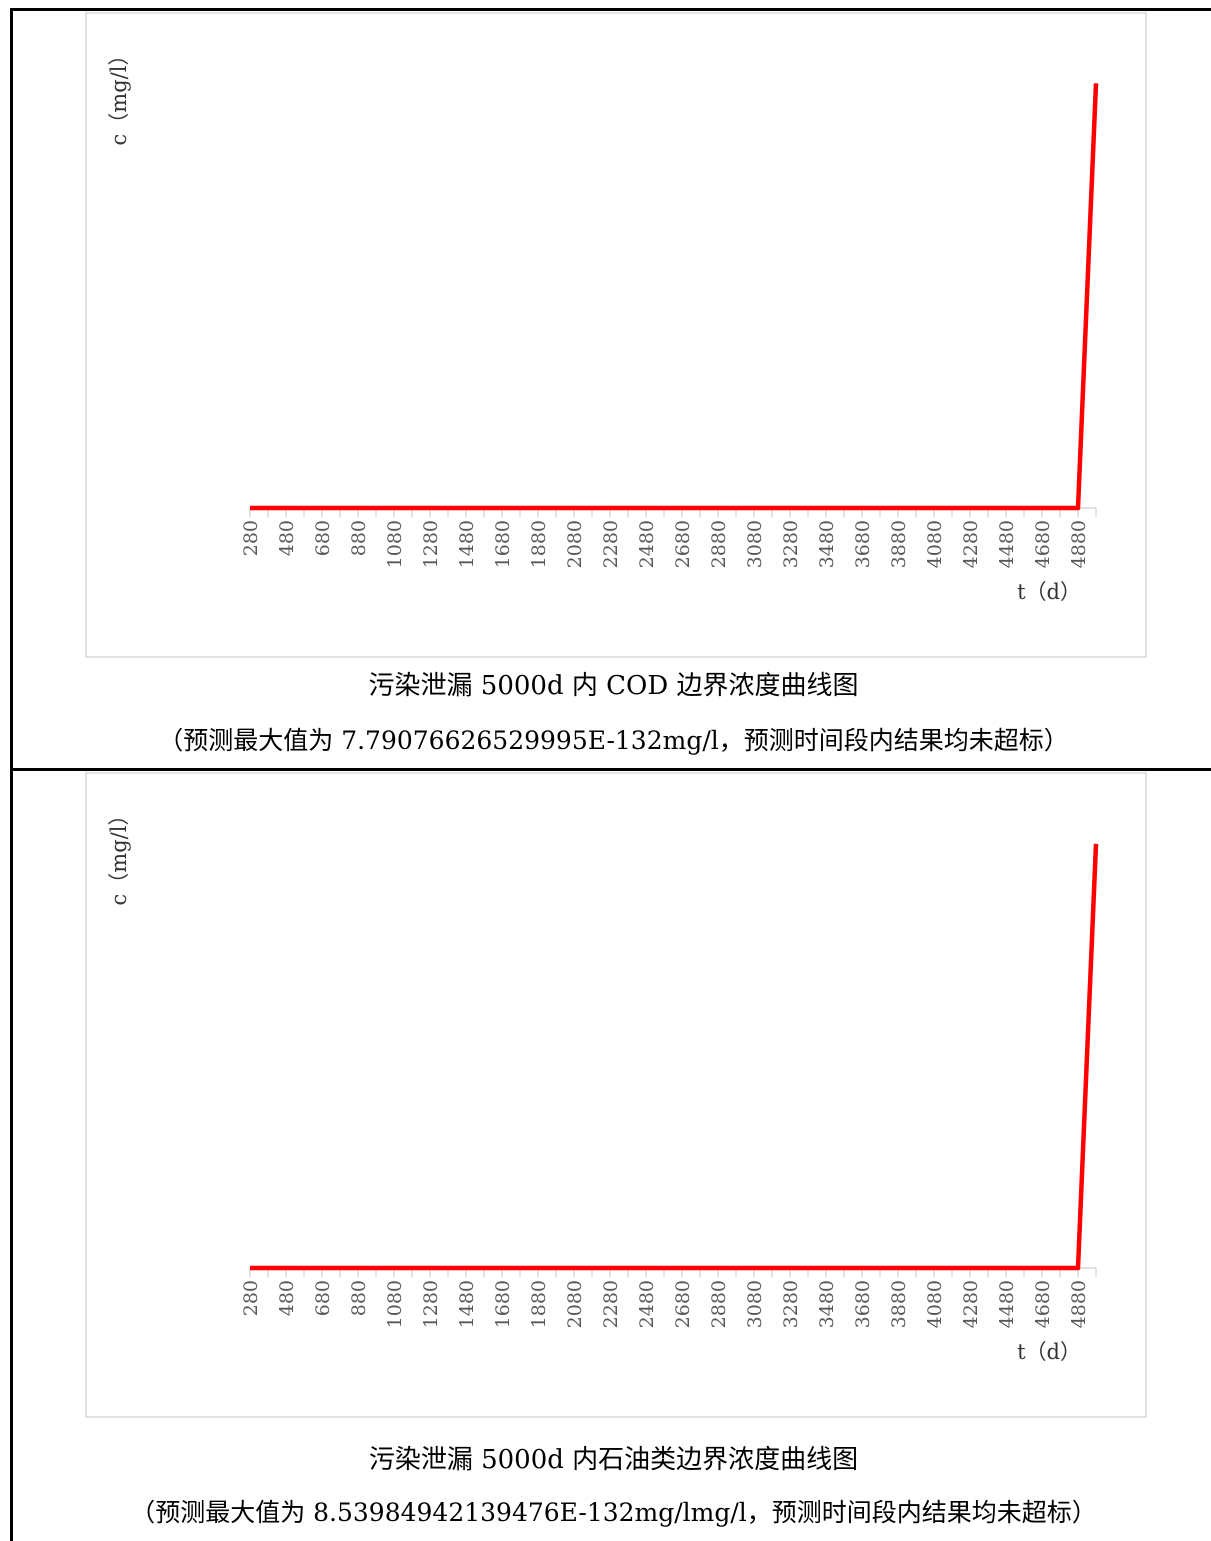 The width and height of the screenshot is (1211, 1541). What do you see at coordinates (613, 1460) in the screenshot?
I see `chart-title: 污染泄漏 5000d 内石油类边界浓度曲线图` at bounding box center [613, 1460].